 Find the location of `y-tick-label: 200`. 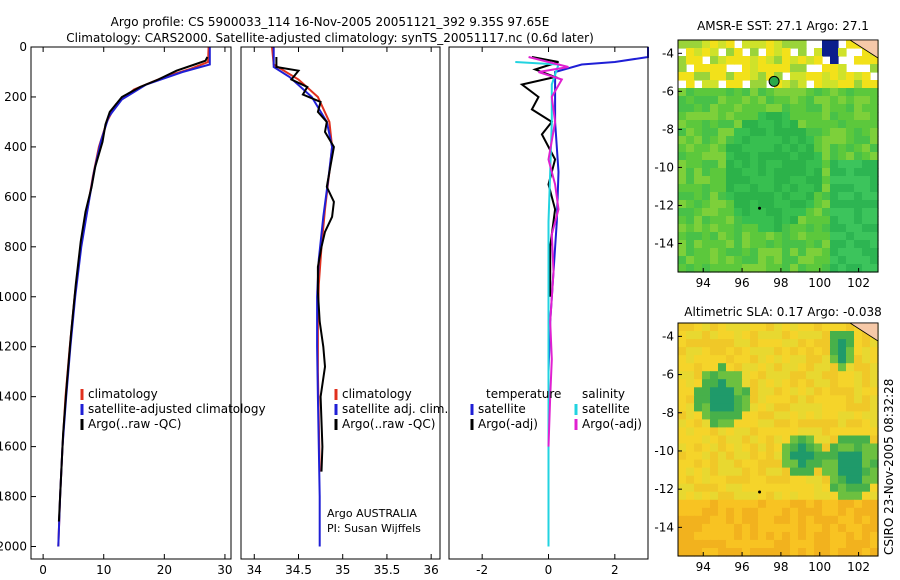

y-tick-label: 200 is located at coordinates (15, 97).